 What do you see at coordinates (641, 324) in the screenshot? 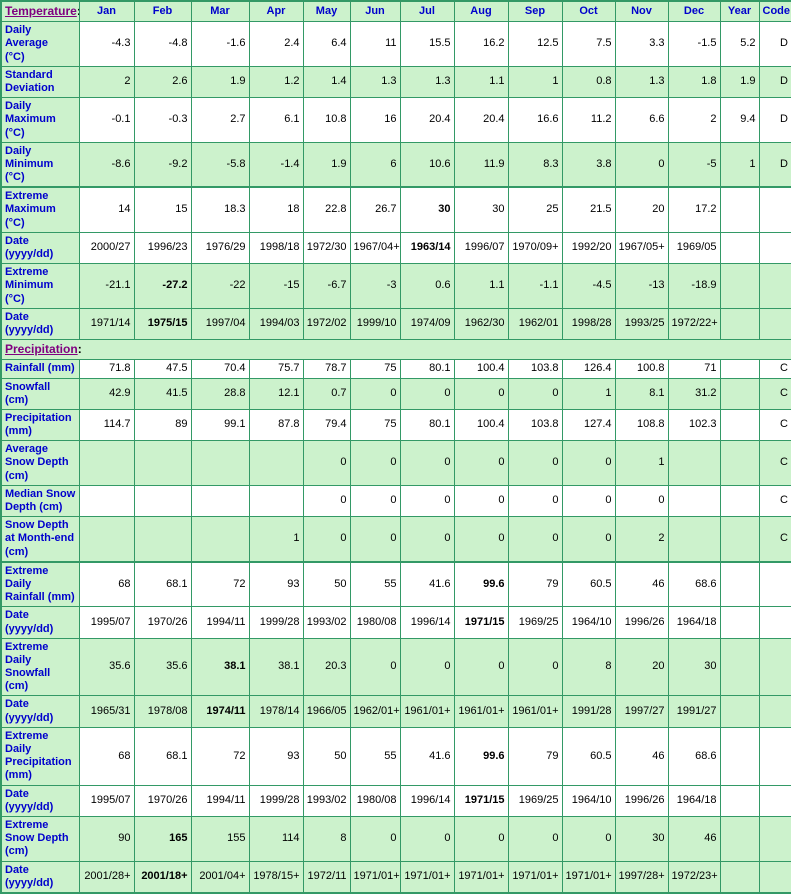
I see `cell-extreme-minimum-date-nov: 1993/25` at bounding box center [641, 324].